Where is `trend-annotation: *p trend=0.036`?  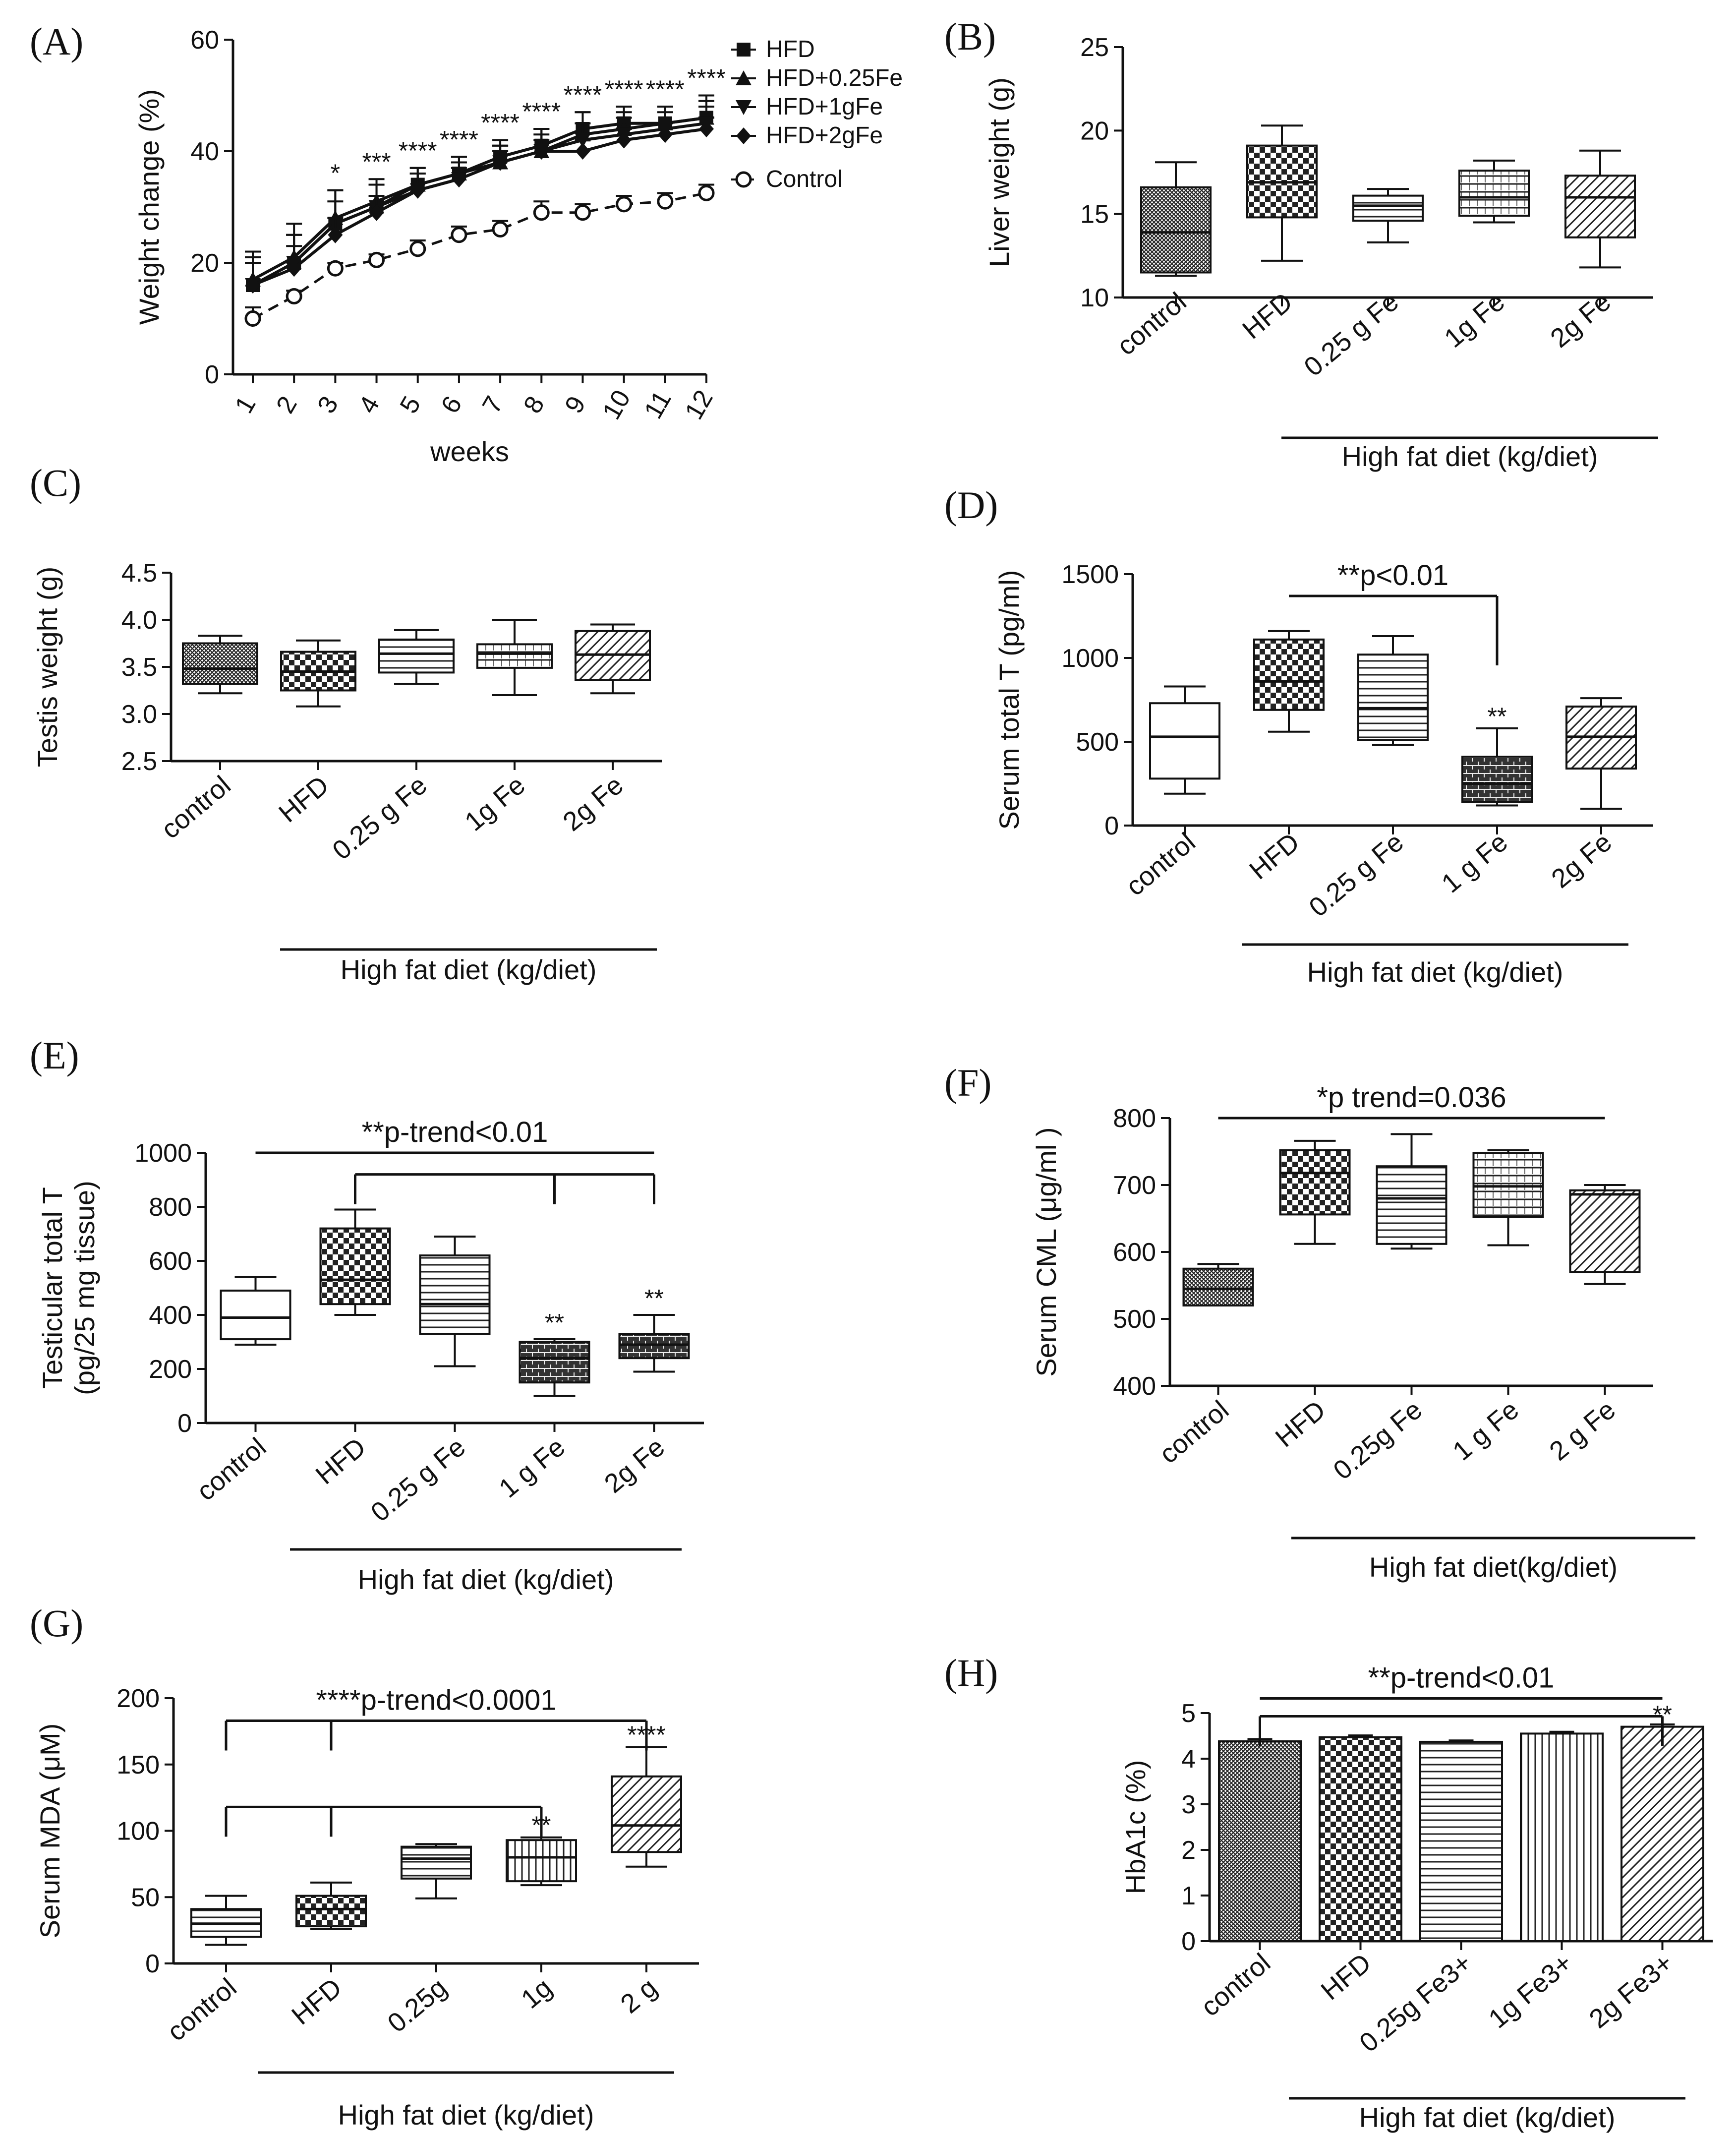 trend-annotation: *p trend=0.036 is located at coordinates (1411, 1097).